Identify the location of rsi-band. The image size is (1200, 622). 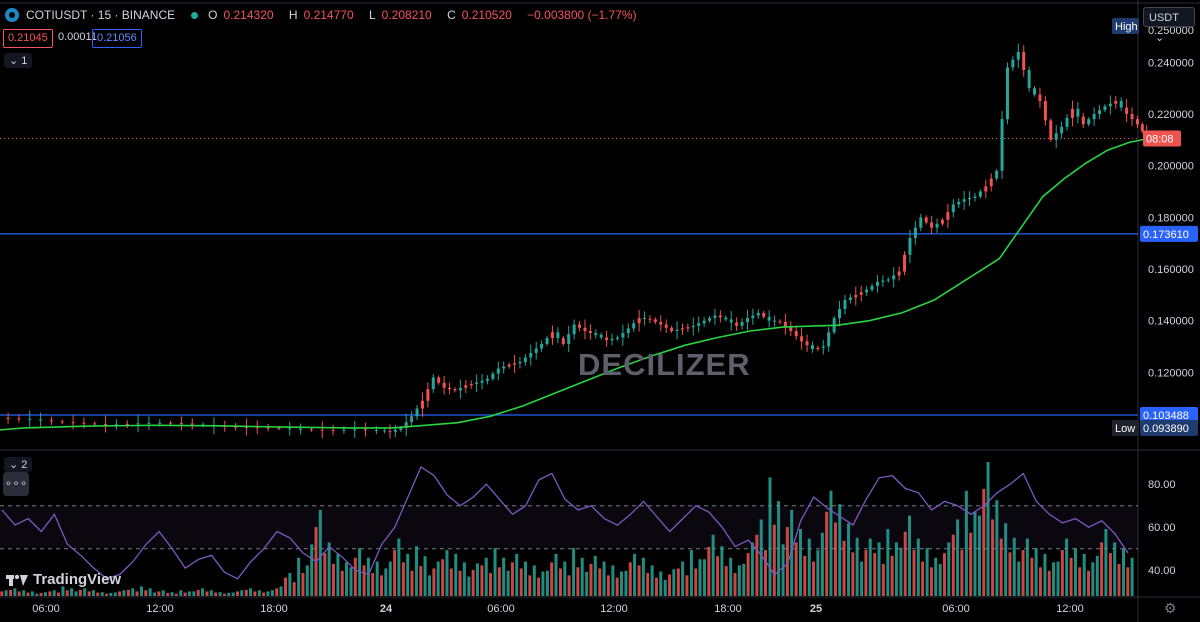
(569, 527).